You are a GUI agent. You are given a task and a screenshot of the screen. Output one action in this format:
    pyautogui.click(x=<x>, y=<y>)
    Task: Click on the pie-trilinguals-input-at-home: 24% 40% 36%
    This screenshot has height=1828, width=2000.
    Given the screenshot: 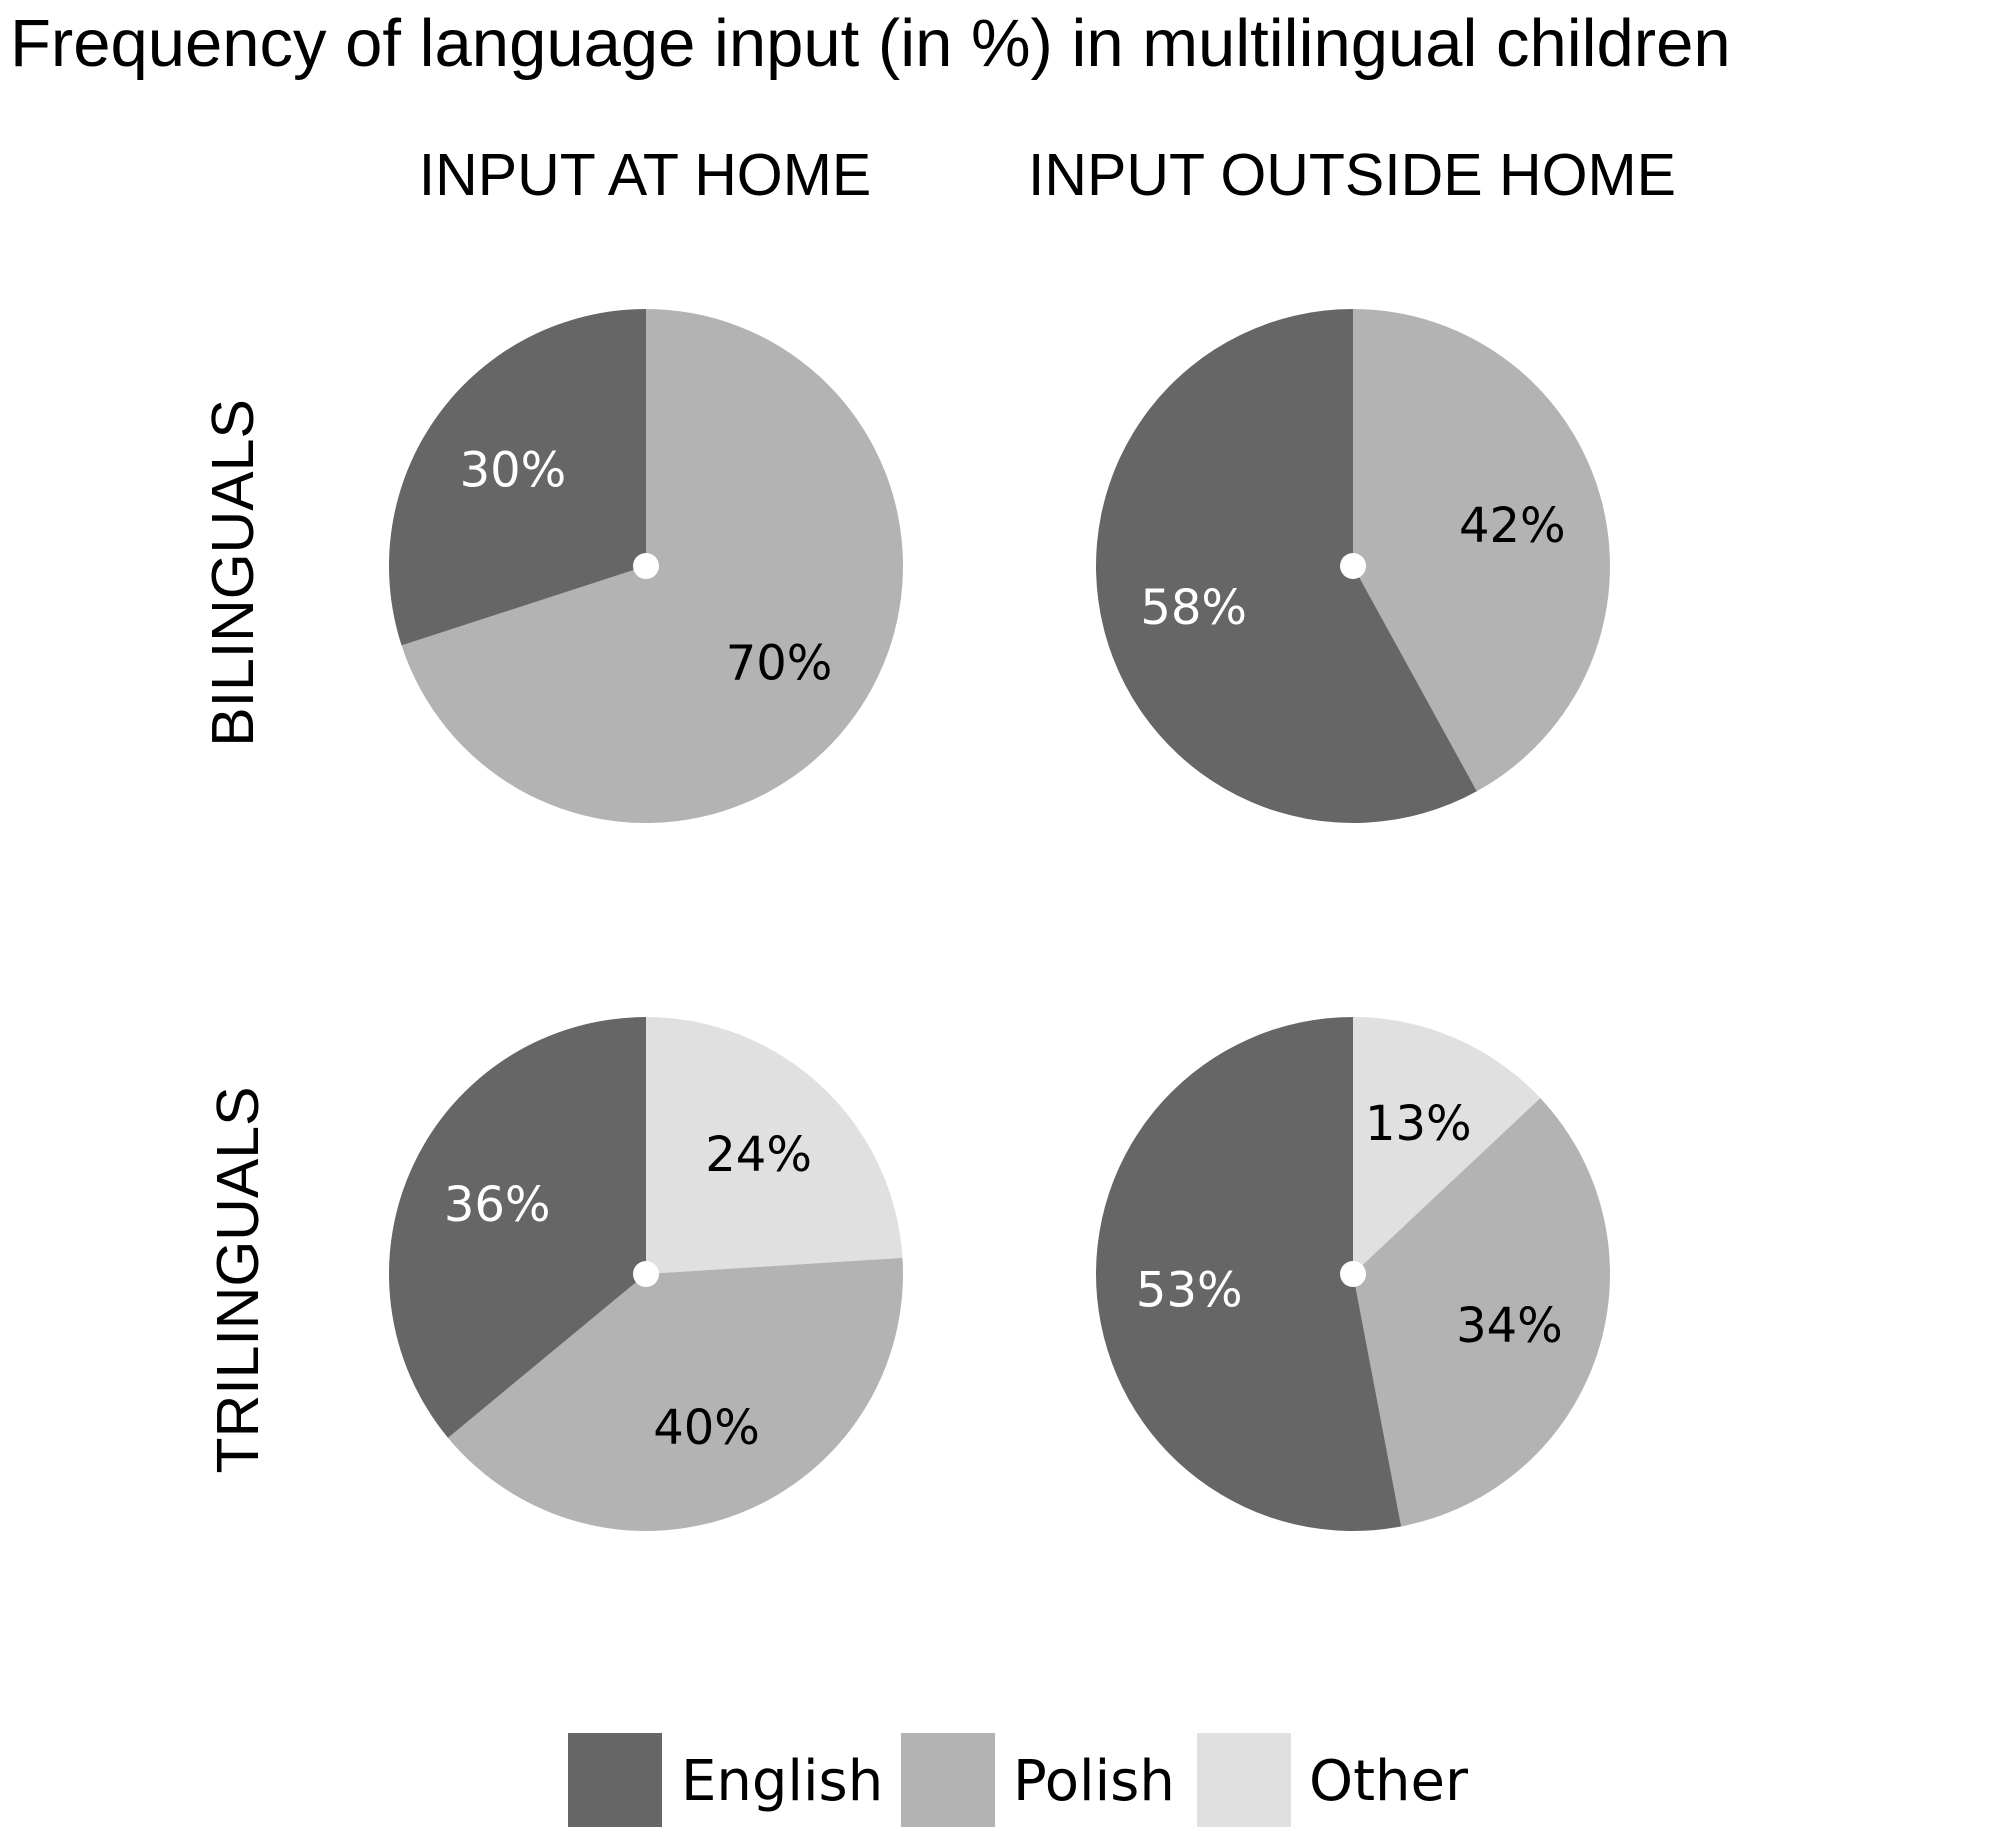 What is the action you would take?
    pyautogui.click(x=645, y=1274)
    